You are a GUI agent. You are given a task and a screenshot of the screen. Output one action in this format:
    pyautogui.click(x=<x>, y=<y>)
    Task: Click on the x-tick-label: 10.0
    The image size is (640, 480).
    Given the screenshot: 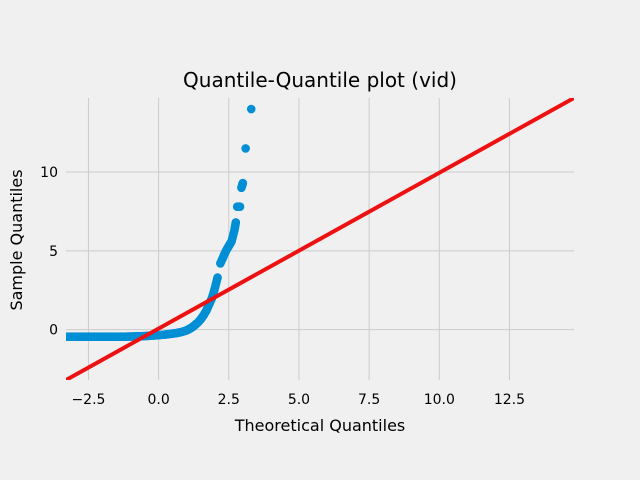 What is the action you would take?
    pyautogui.click(x=439, y=400)
    